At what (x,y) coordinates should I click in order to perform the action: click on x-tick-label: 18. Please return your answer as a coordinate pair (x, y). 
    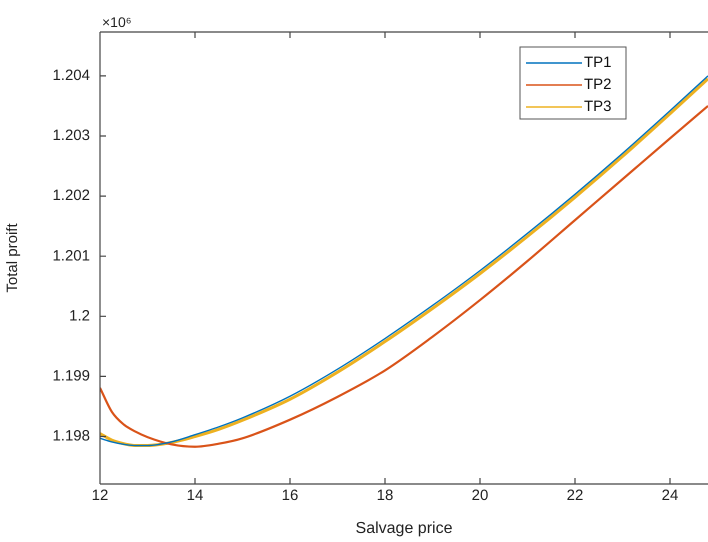
    Looking at the image, I should click on (385, 495).